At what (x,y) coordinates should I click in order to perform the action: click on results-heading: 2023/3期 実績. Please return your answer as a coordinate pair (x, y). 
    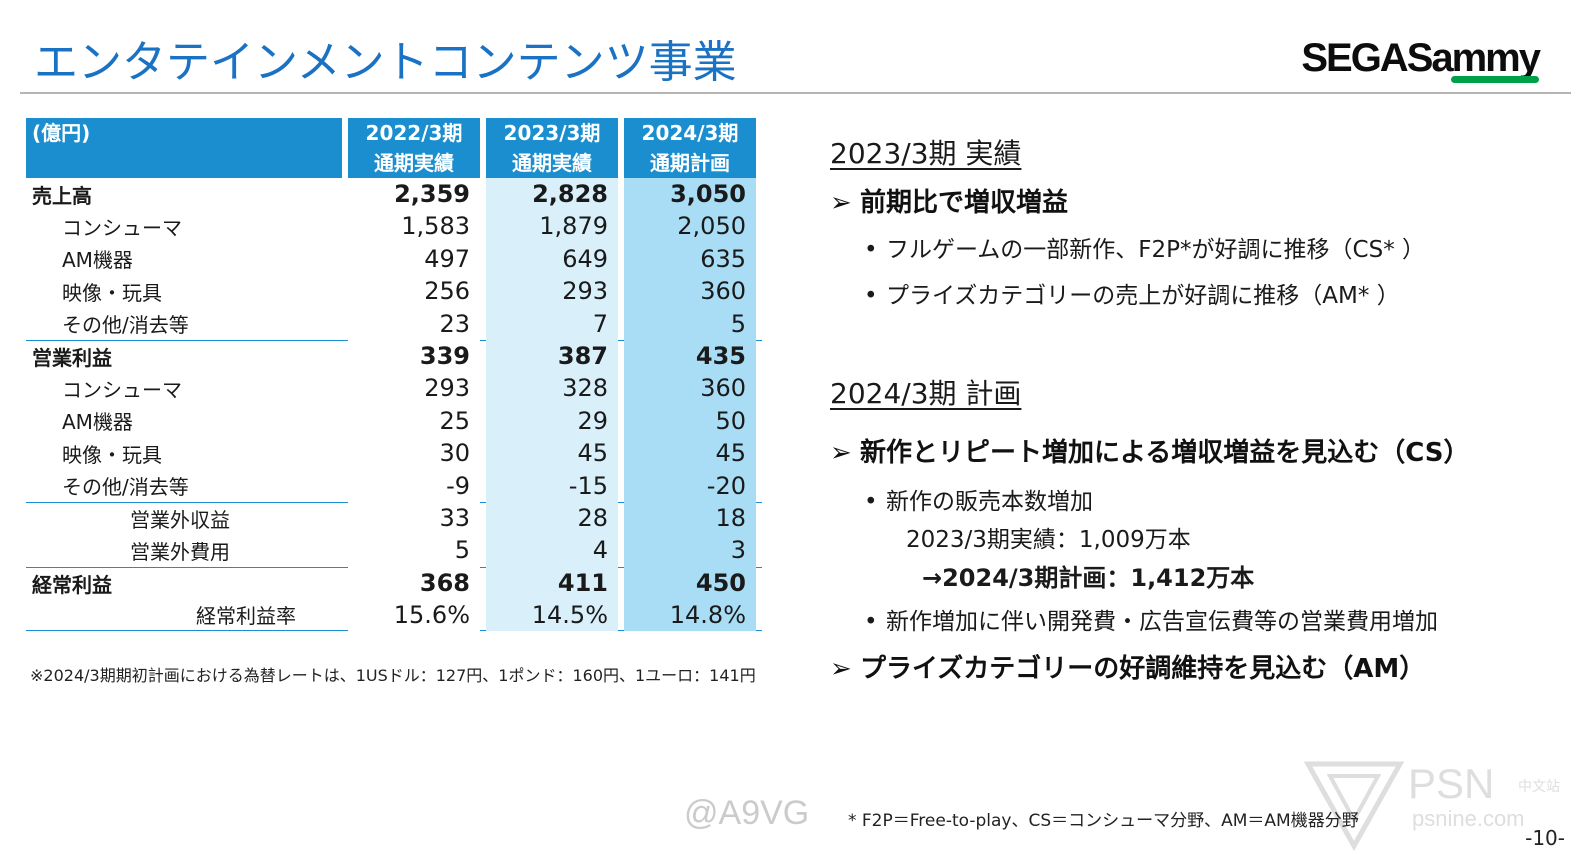
    Looking at the image, I should click on (926, 153).